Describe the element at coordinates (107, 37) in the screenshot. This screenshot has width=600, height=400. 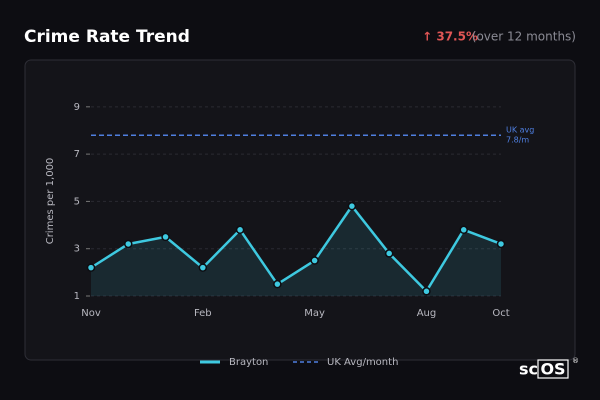
I see `title: Crime Rate Trend` at that location.